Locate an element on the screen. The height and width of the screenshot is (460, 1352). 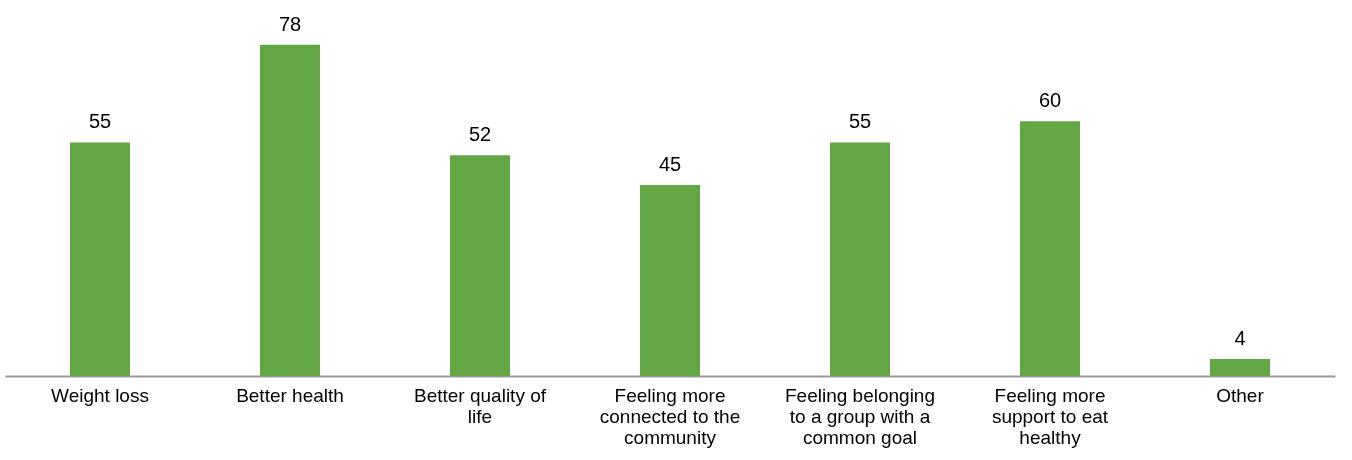
x-tick-label: Other is located at coordinates (1240, 395).